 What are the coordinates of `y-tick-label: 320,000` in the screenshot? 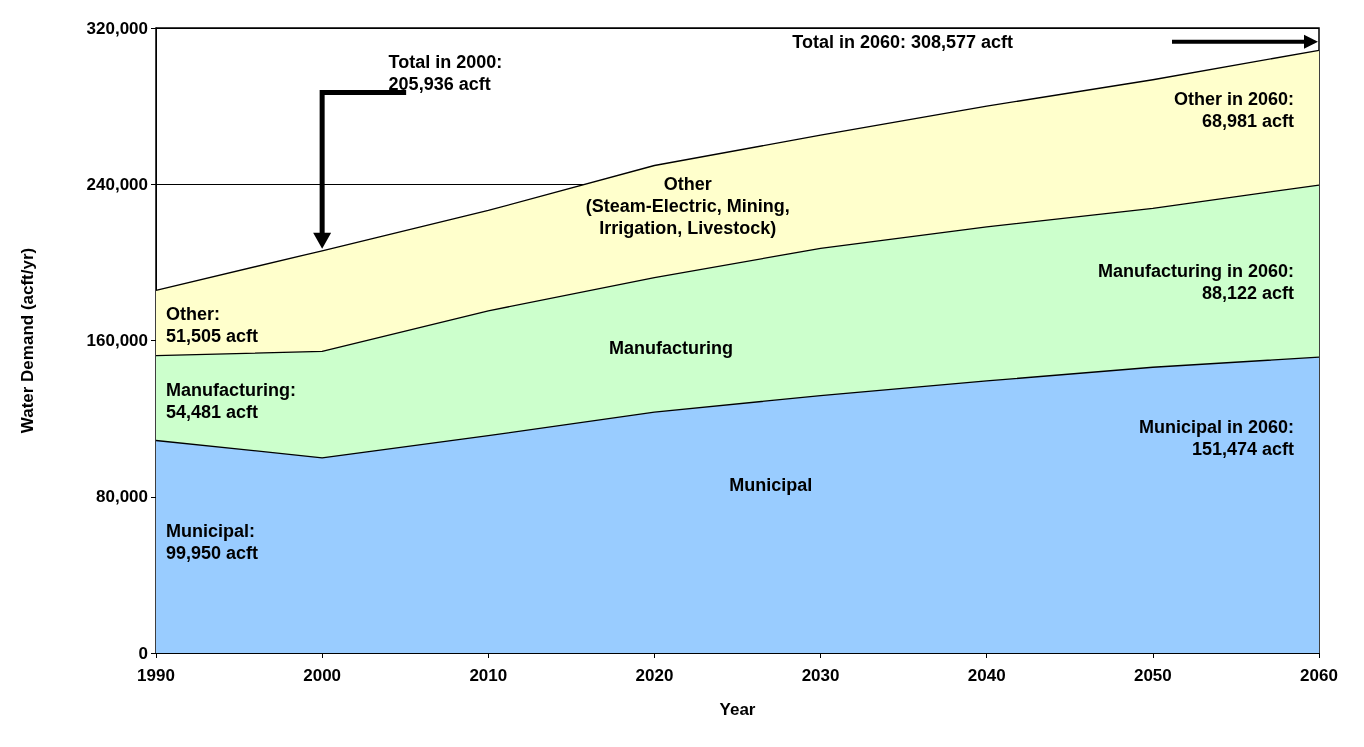 It's located at (117, 28).